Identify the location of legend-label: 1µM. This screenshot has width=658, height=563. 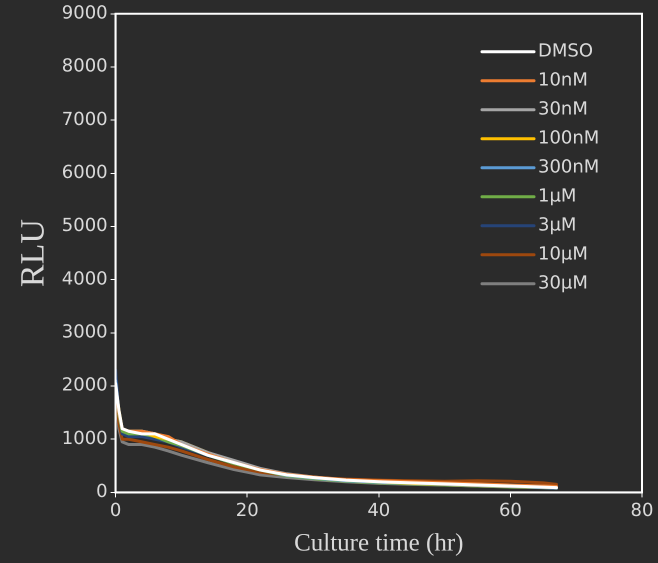
(557, 195).